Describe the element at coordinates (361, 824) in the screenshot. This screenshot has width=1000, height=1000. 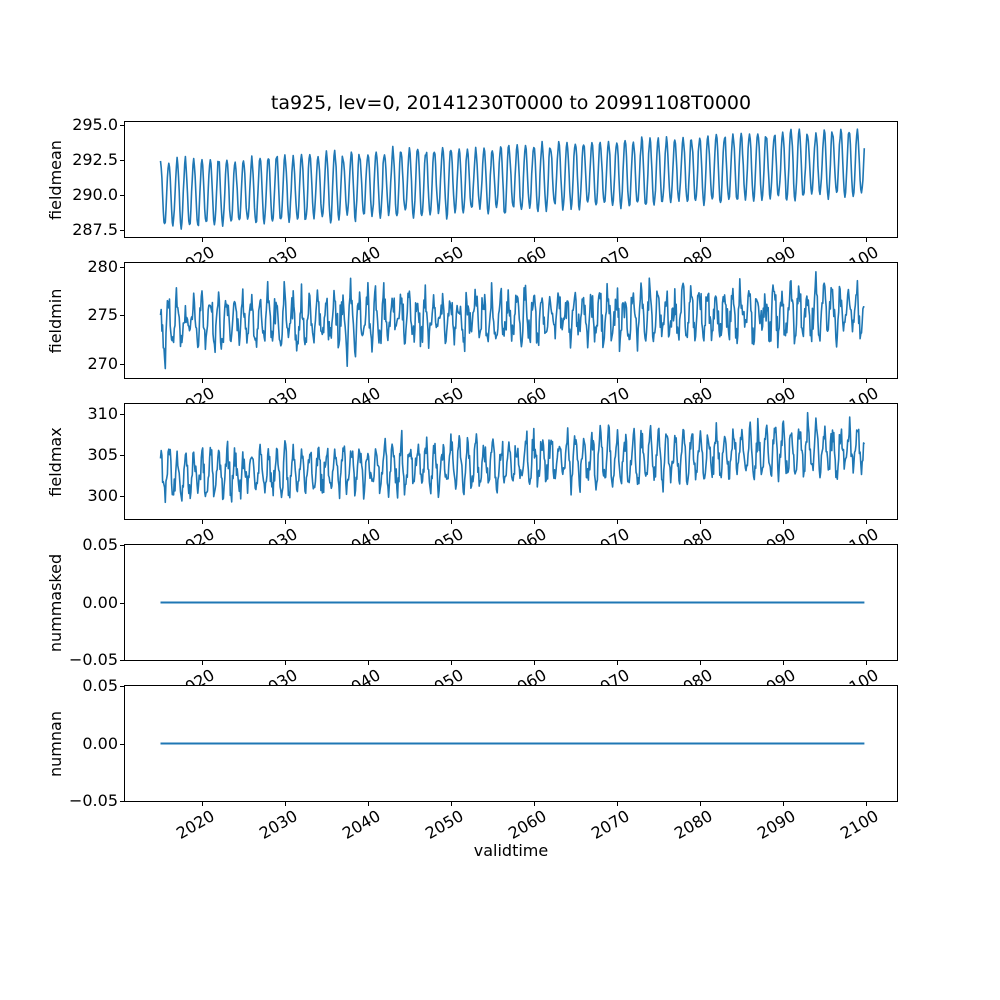
I see `x-tick-label: 2040` at that location.